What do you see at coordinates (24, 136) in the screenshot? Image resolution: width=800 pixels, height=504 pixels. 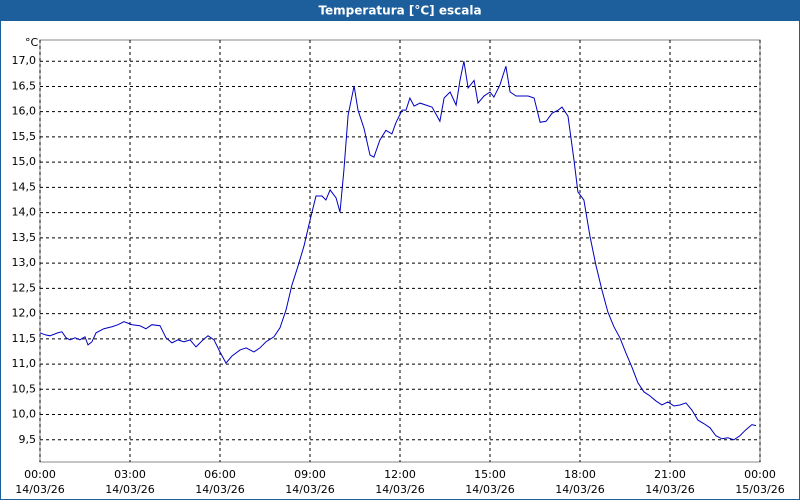 I see `y-tick-label: 15,5` at bounding box center [24, 136].